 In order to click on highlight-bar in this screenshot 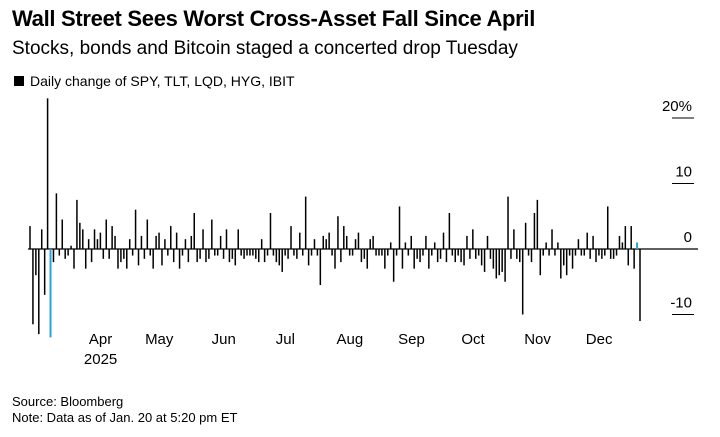, I will do `click(637, 245)`.